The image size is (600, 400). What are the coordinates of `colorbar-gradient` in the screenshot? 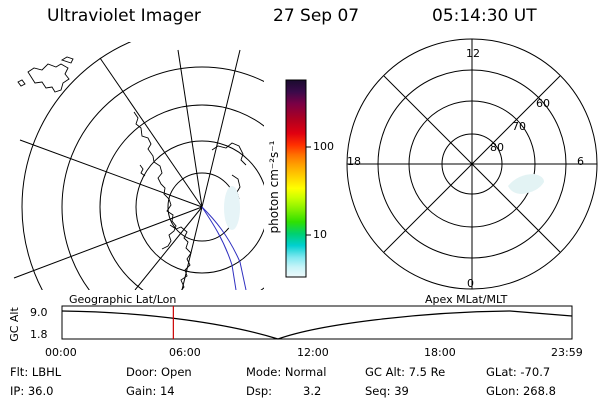 It's located at (296, 178).